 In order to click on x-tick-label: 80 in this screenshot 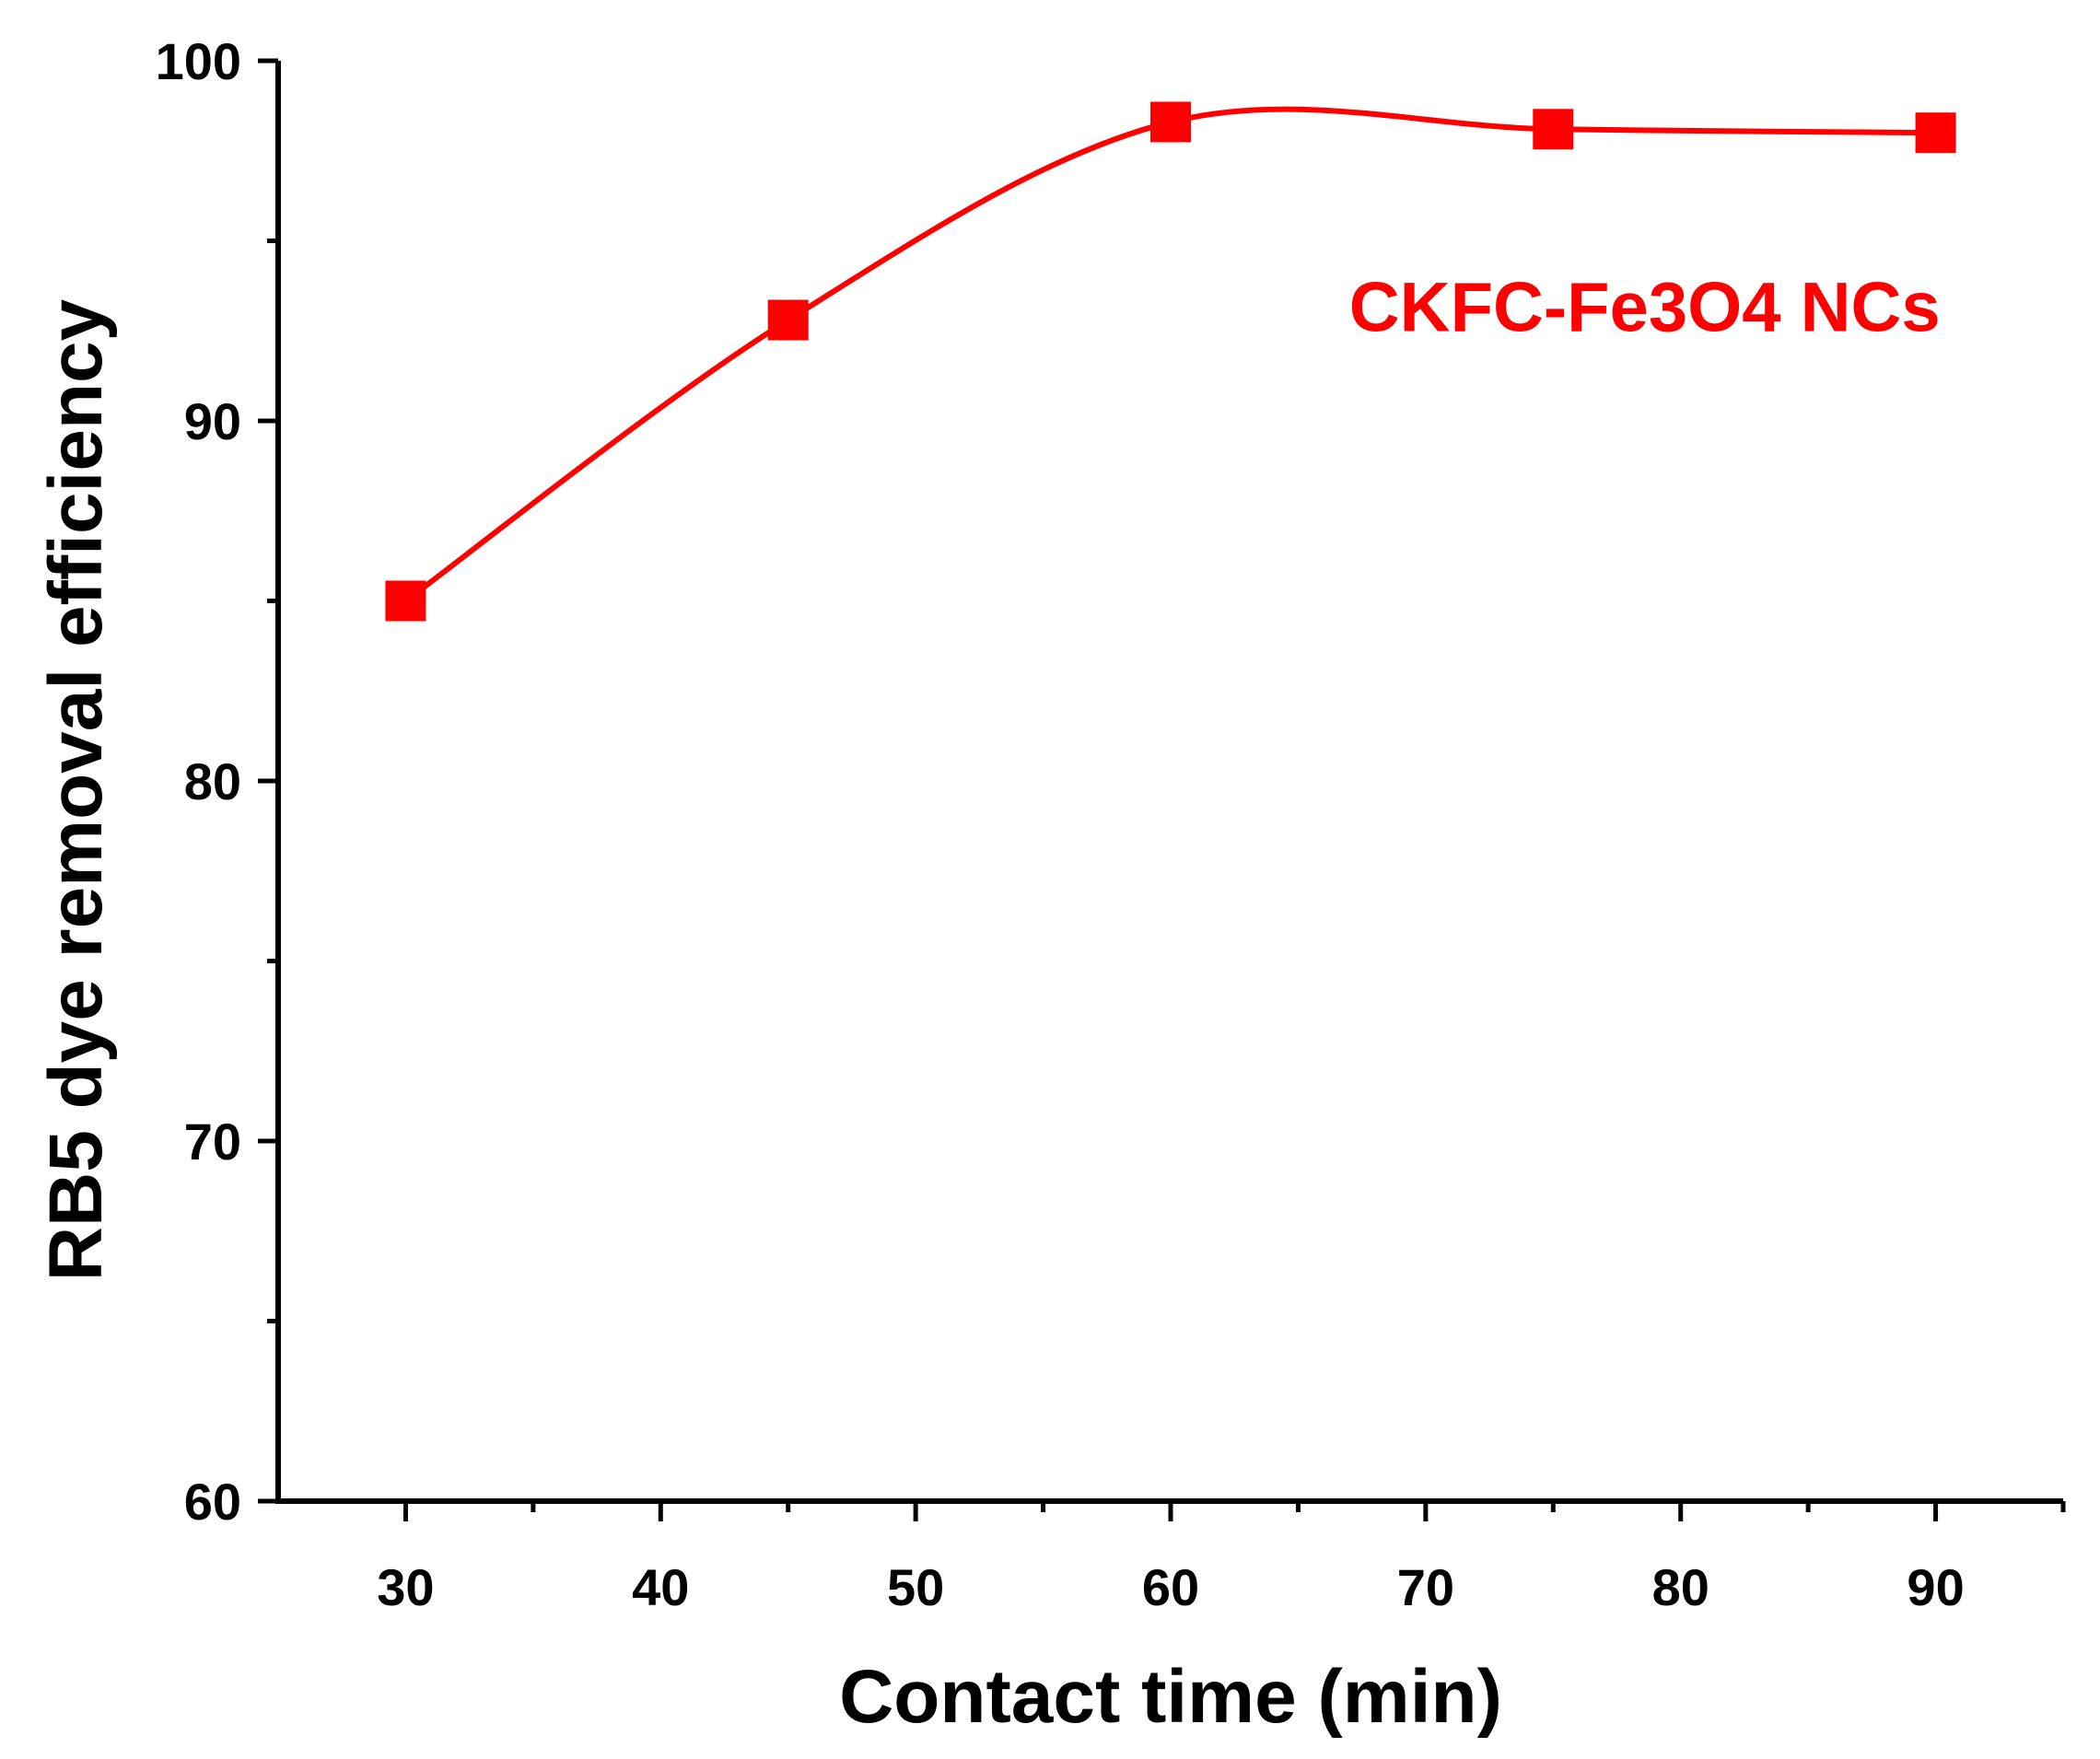, I will do `click(1680, 1587)`.